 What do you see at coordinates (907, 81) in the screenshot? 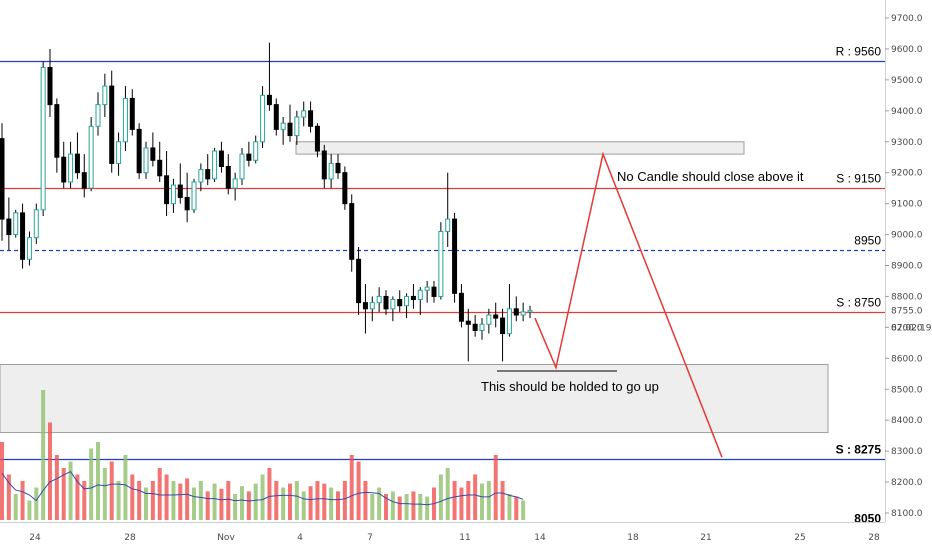
I see `y-tick-label-2: 9500.0` at bounding box center [907, 81].